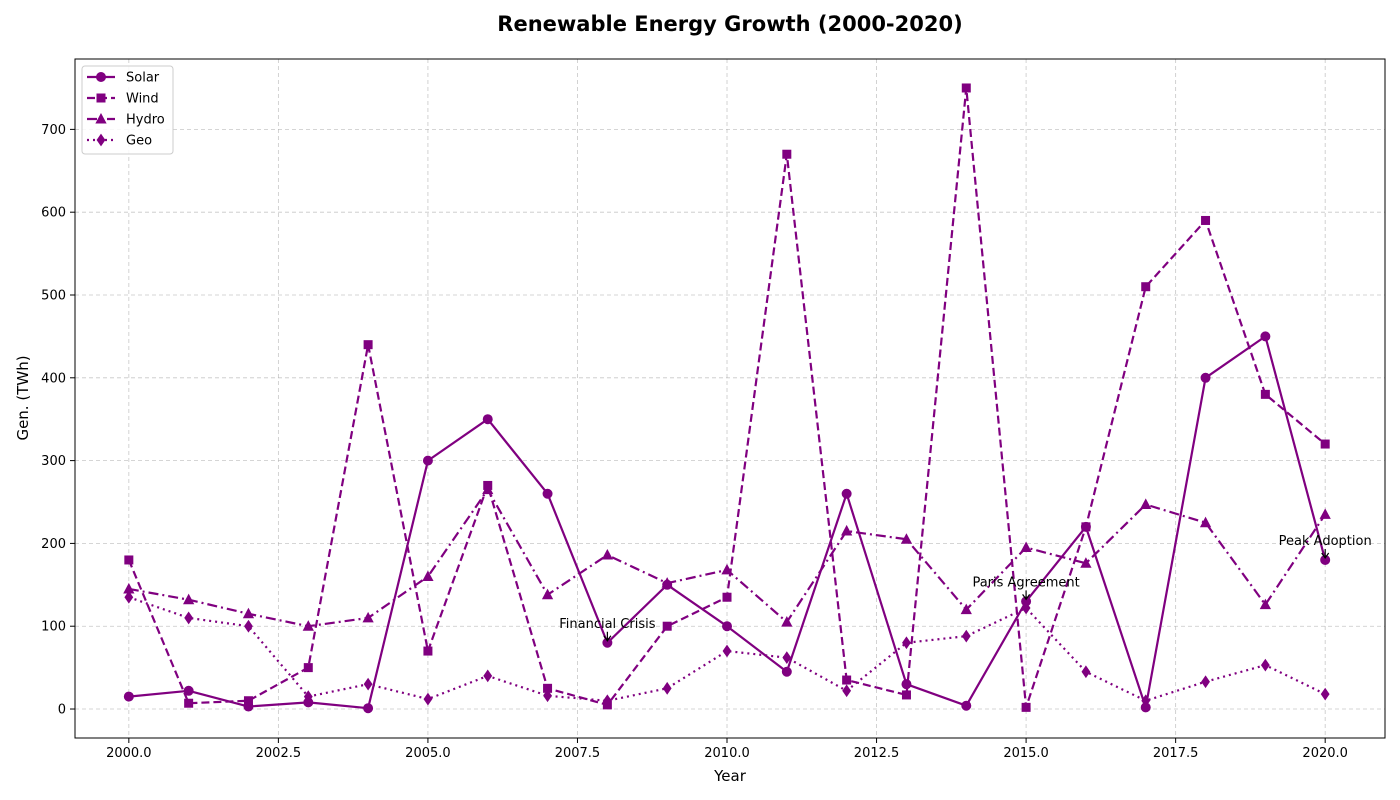  What do you see at coordinates (877, 753) in the screenshot?
I see `x-tick-label: 2012.5` at bounding box center [877, 753].